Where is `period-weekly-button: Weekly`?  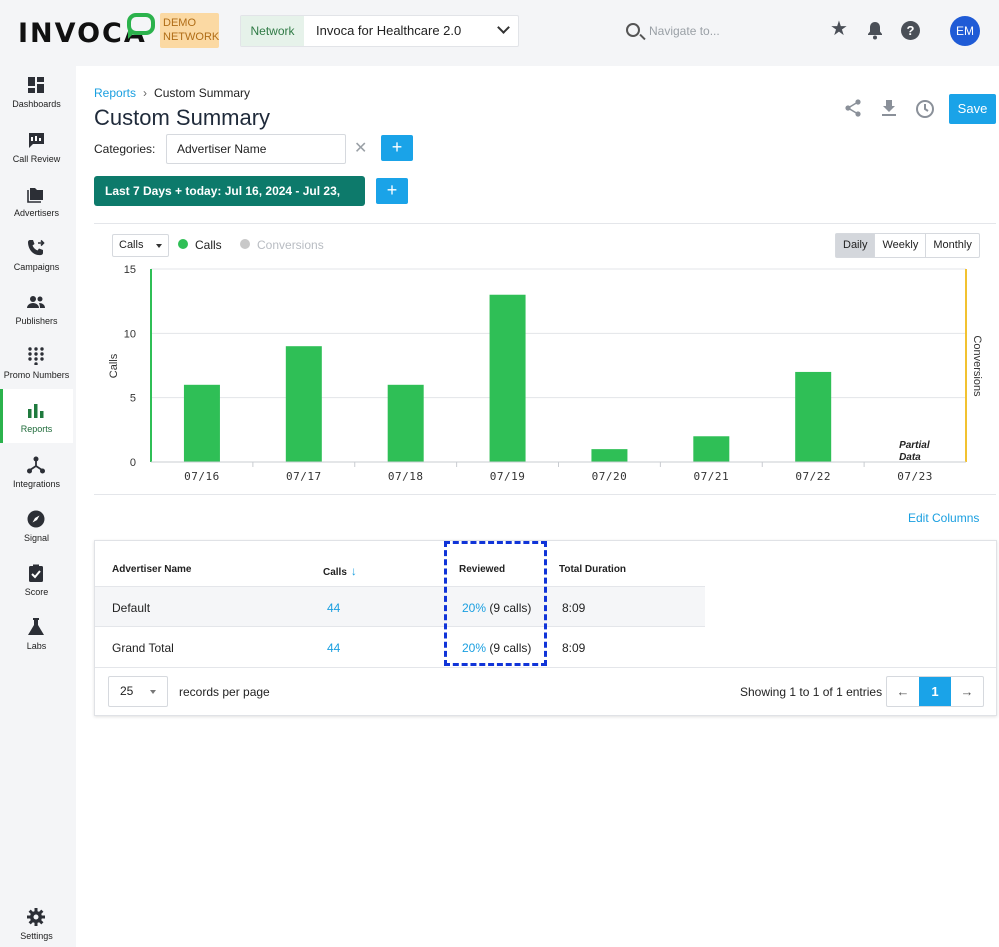
period-weekly-button: Weekly is located at coordinates (899, 245).